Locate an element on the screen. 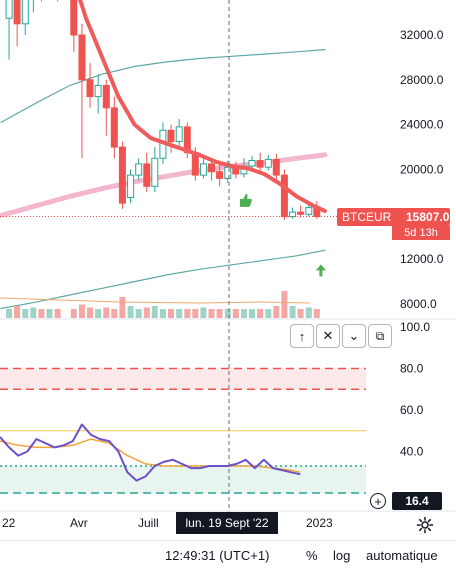 Image resolution: width=456 pixels, height=570 pixels. move-up-button: ↑ is located at coordinates (302, 336).